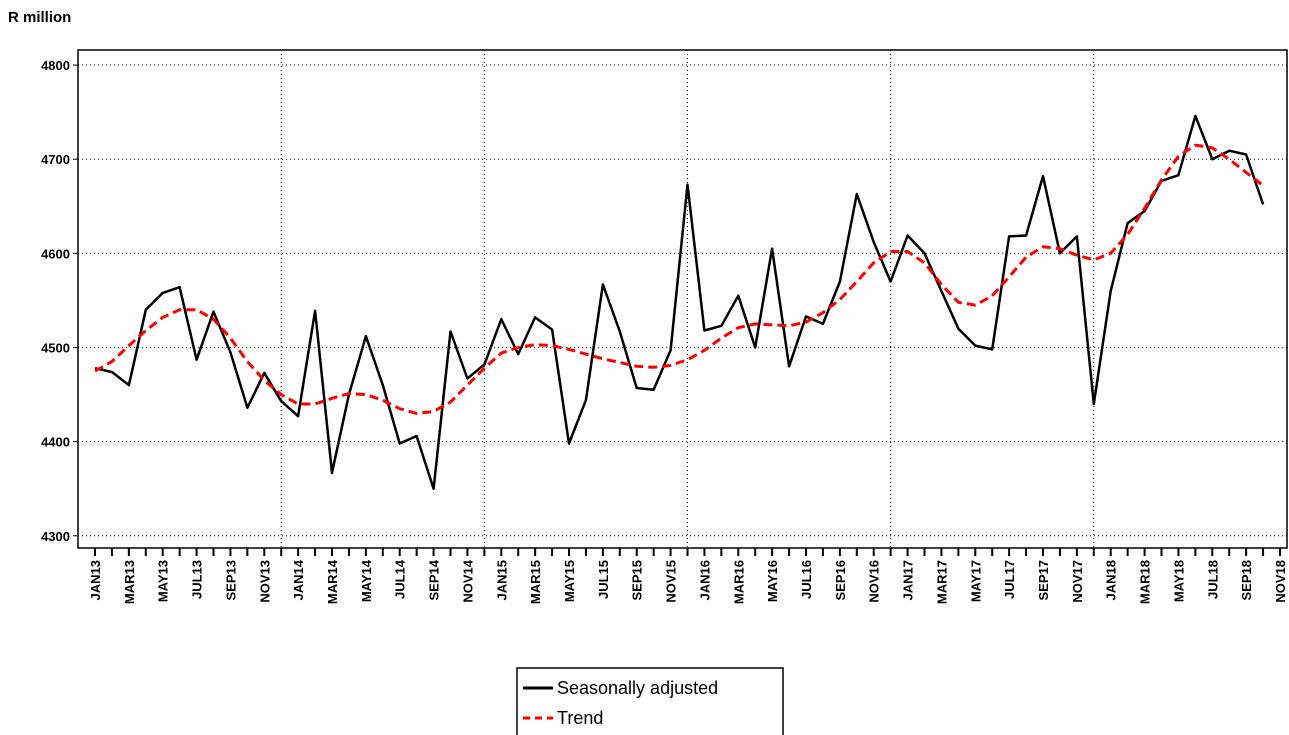  What do you see at coordinates (975, 581) in the screenshot?
I see `x-tick-label: MAY17` at bounding box center [975, 581].